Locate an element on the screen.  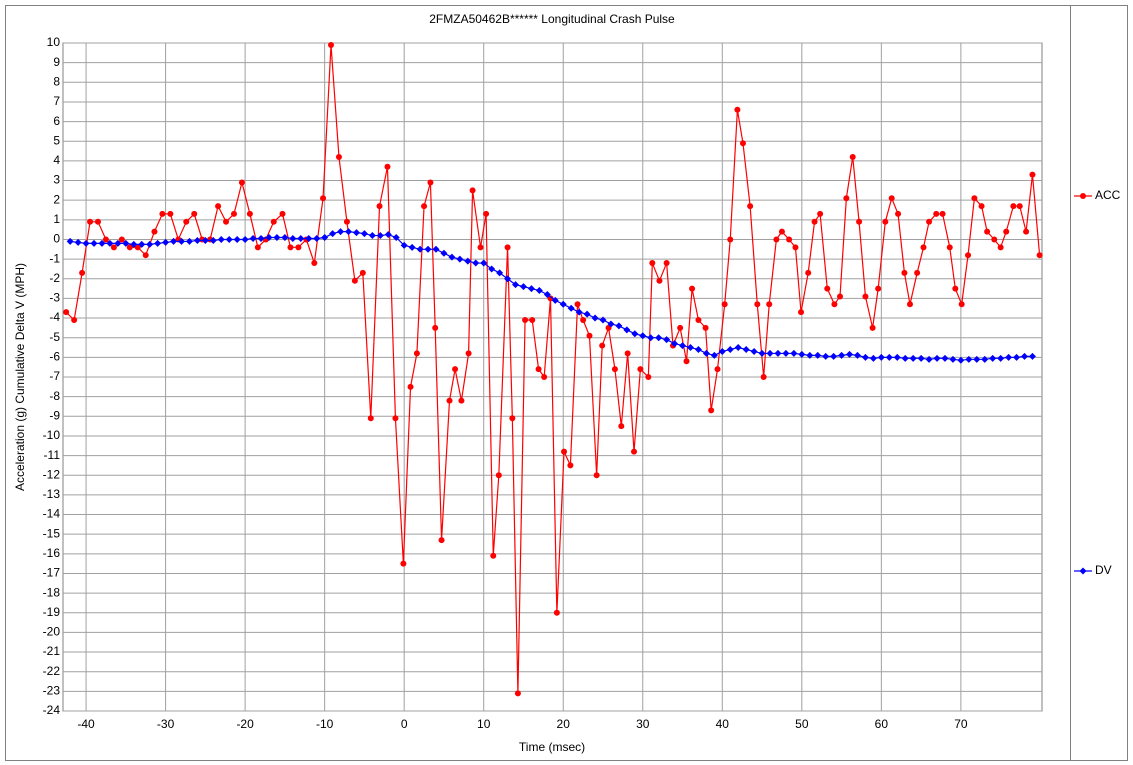
y-tick-label: -12 is located at coordinates (52, 474).